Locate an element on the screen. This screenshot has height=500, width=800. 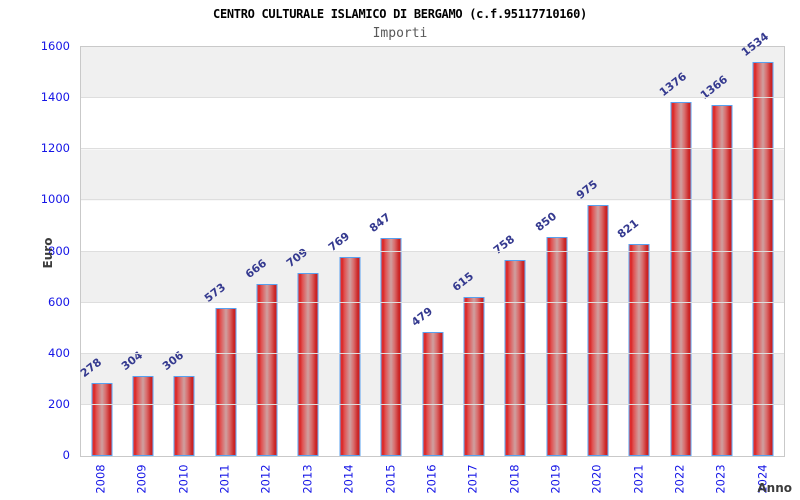
x-tick-2015: 2015 is located at coordinates (390, 479).